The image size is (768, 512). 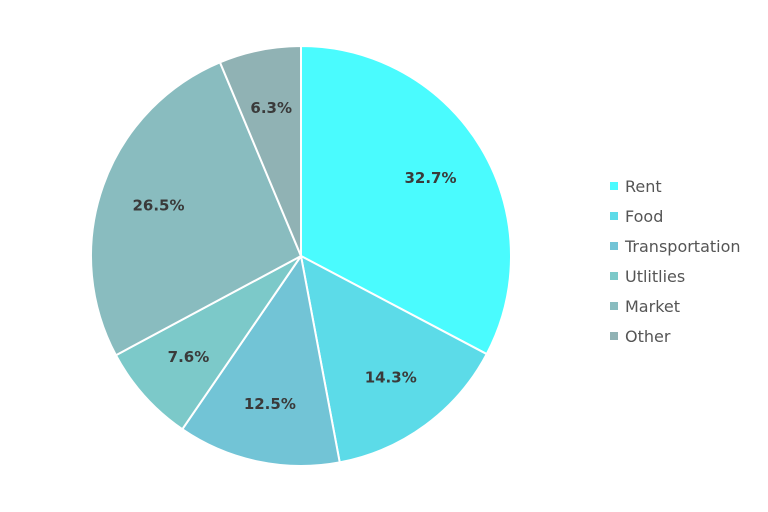 What do you see at coordinates (655, 276) in the screenshot?
I see `legend-label: Utlitlies` at bounding box center [655, 276].